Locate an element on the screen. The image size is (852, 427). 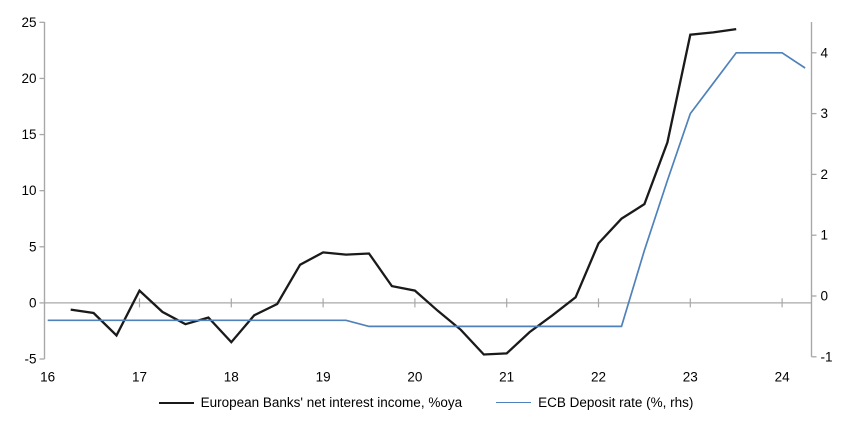
x-axis-tick-label: 17 is located at coordinates (139, 377).